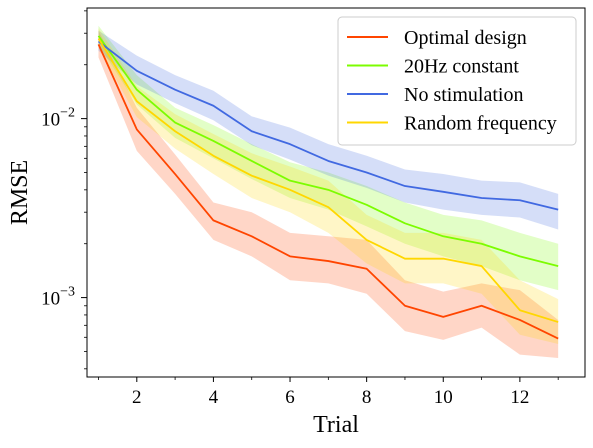 This screenshot has width=593, height=448. What do you see at coordinates (443, 397) in the screenshot?
I see `x-tick-label: 10` at bounding box center [443, 397].